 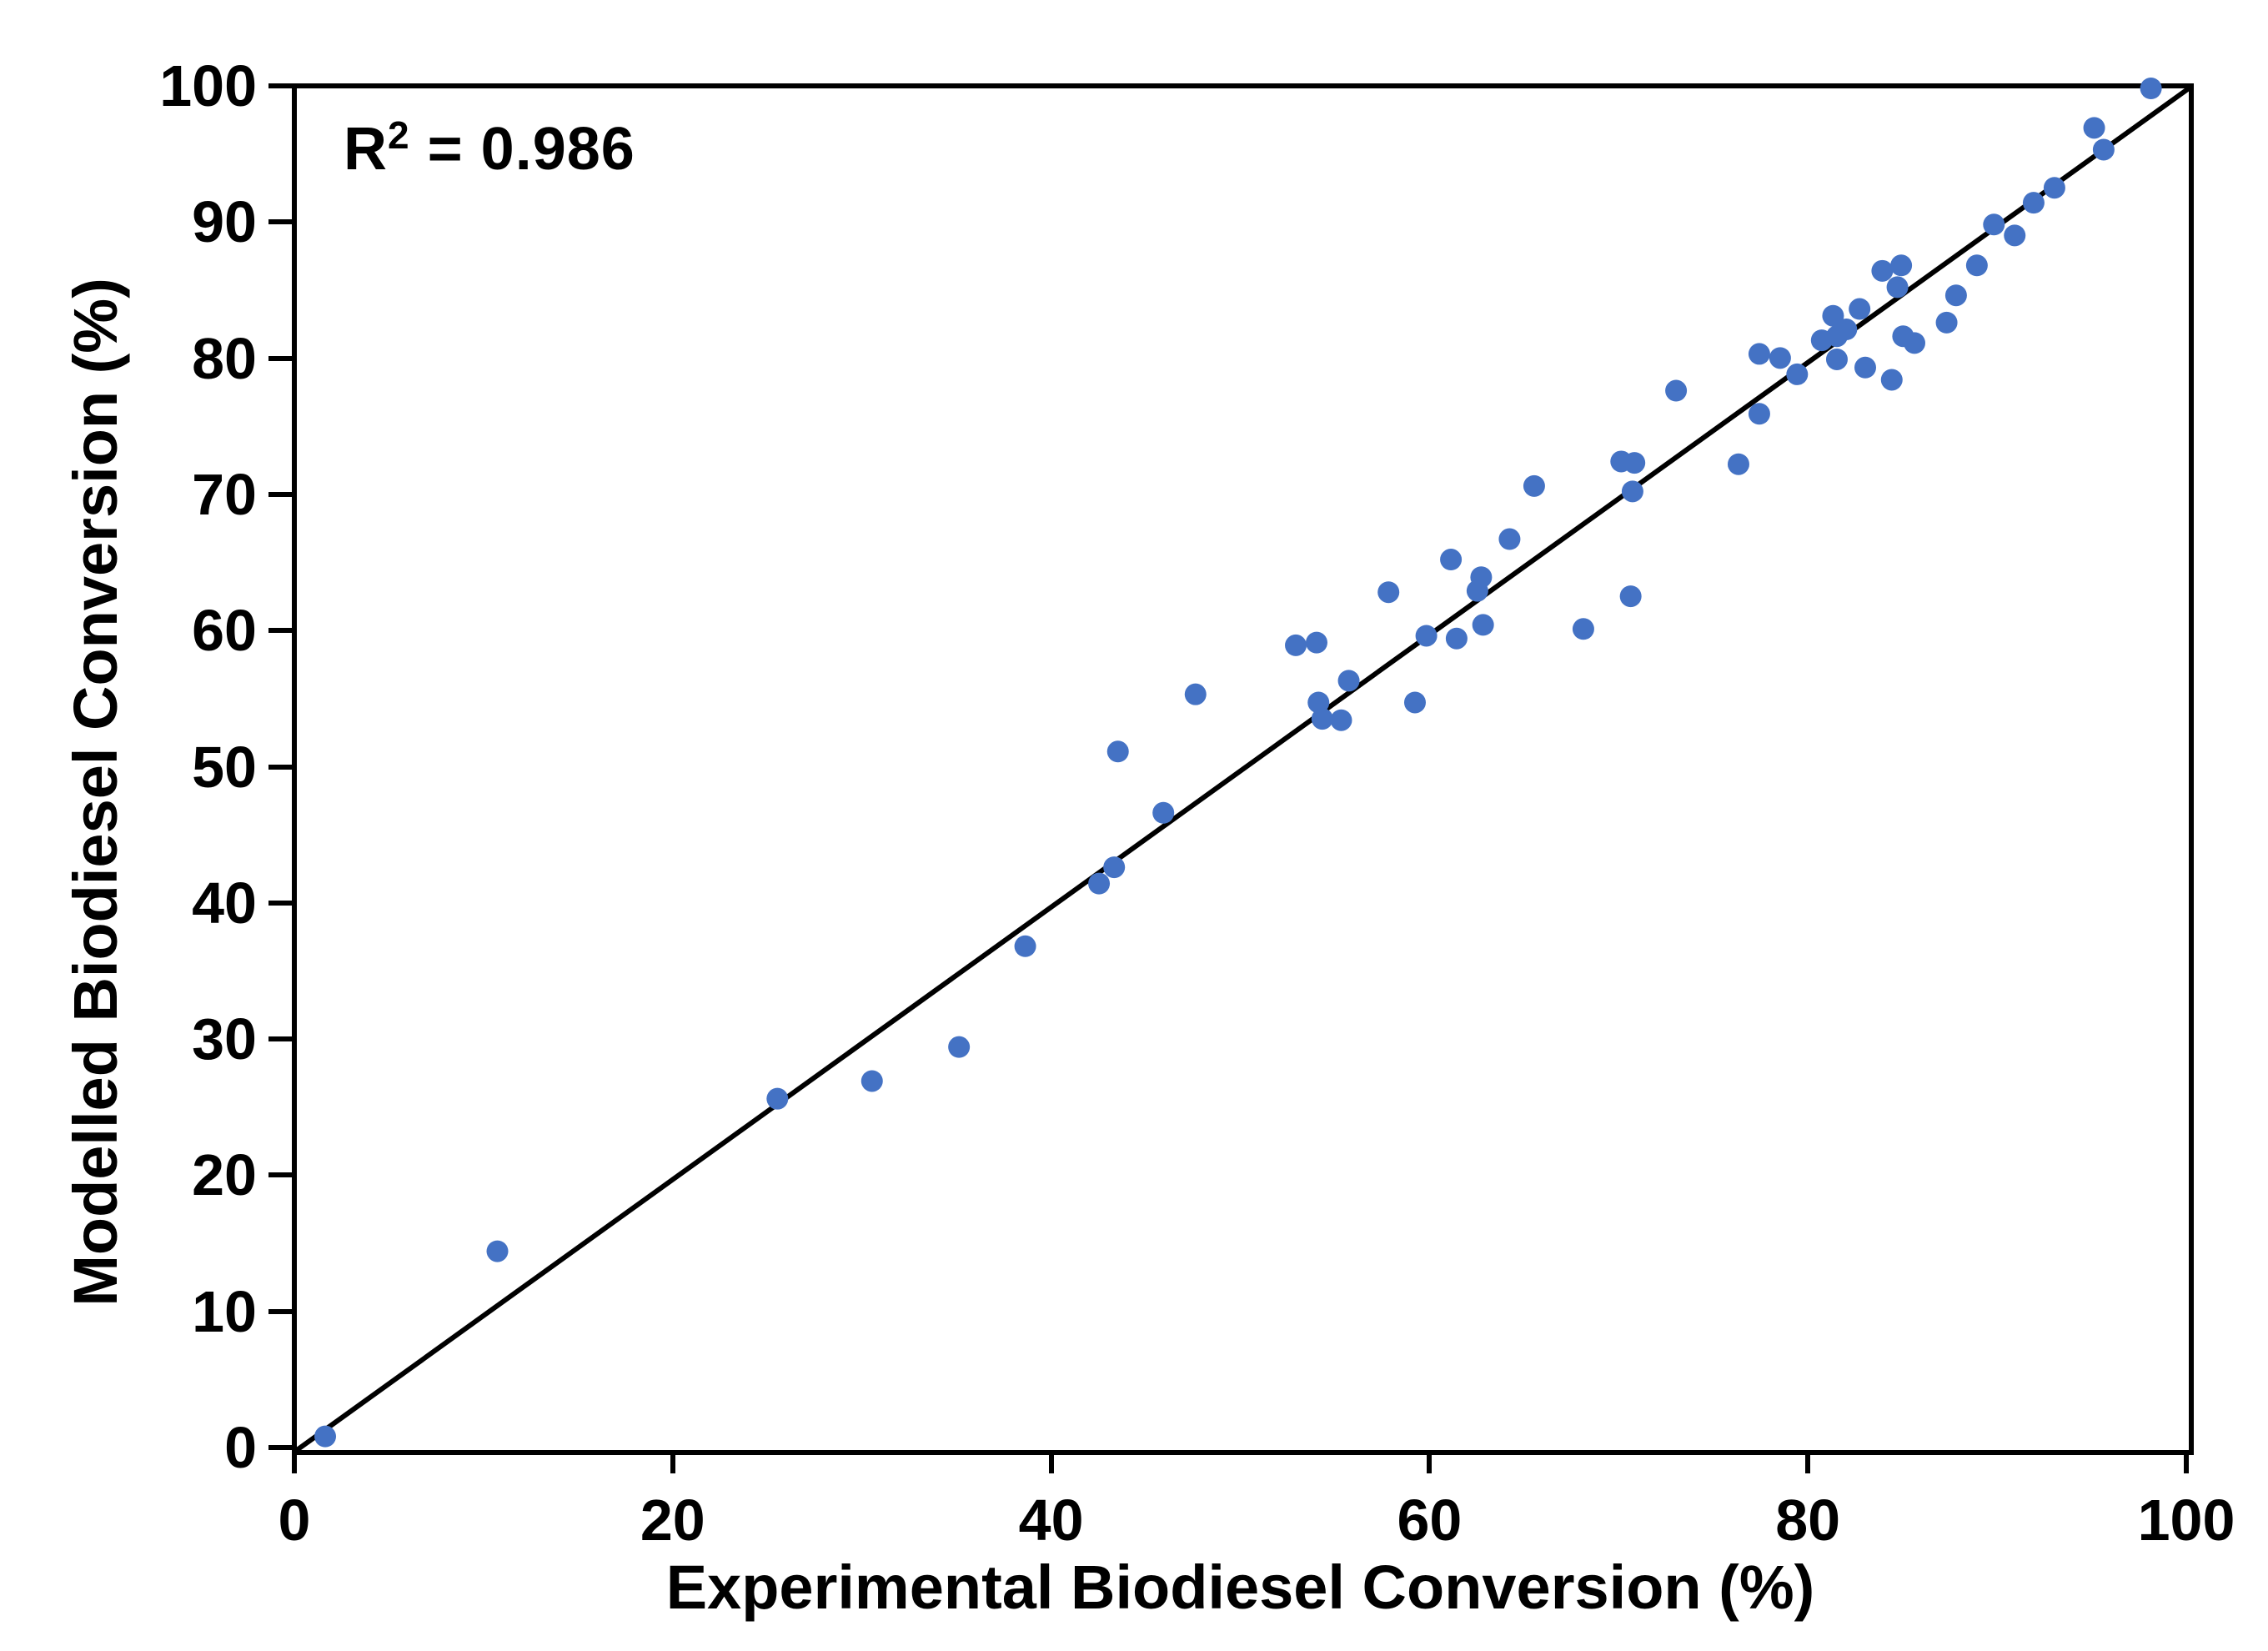 I want to click on y-axis-title: Modelled Biodiesel Conversion (%), so click(x=95, y=792).